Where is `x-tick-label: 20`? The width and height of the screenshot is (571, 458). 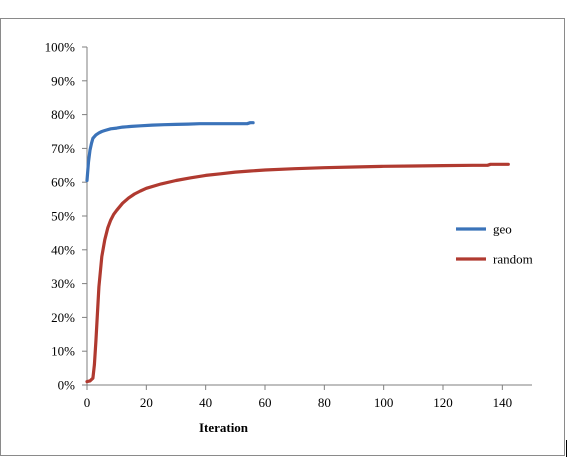 x-tick-label: 20 is located at coordinates (146, 402).